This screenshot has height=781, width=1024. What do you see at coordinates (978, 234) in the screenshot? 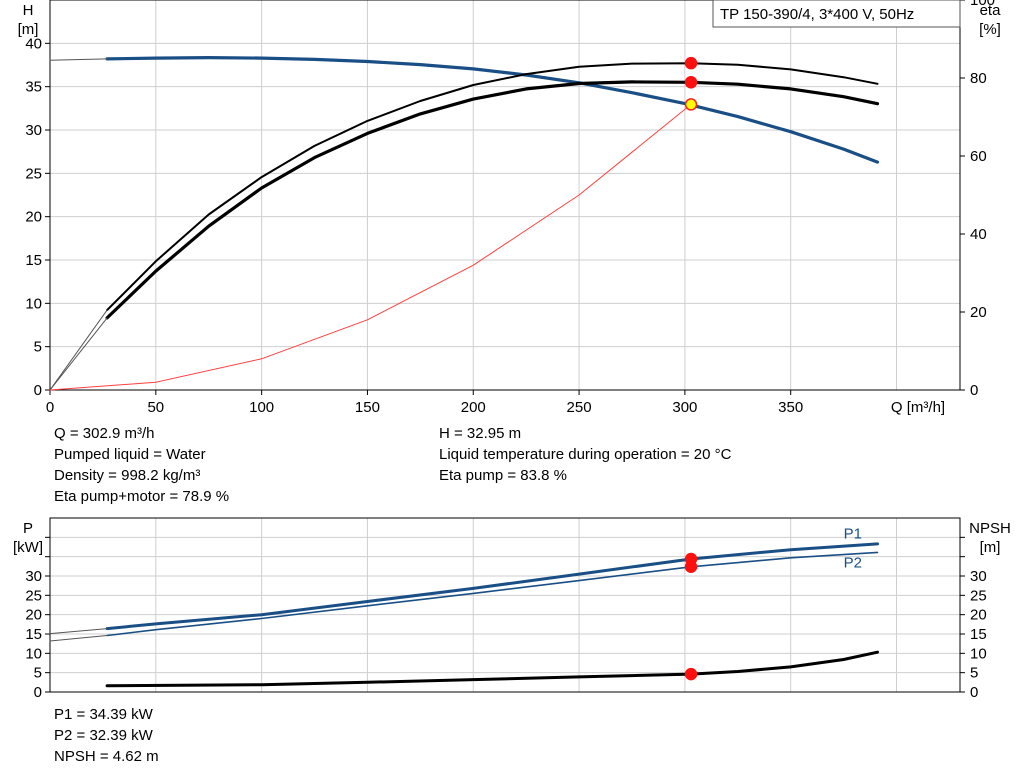
I see `chart1-y2-tick-label: 40` at bounding box center [978, 234].